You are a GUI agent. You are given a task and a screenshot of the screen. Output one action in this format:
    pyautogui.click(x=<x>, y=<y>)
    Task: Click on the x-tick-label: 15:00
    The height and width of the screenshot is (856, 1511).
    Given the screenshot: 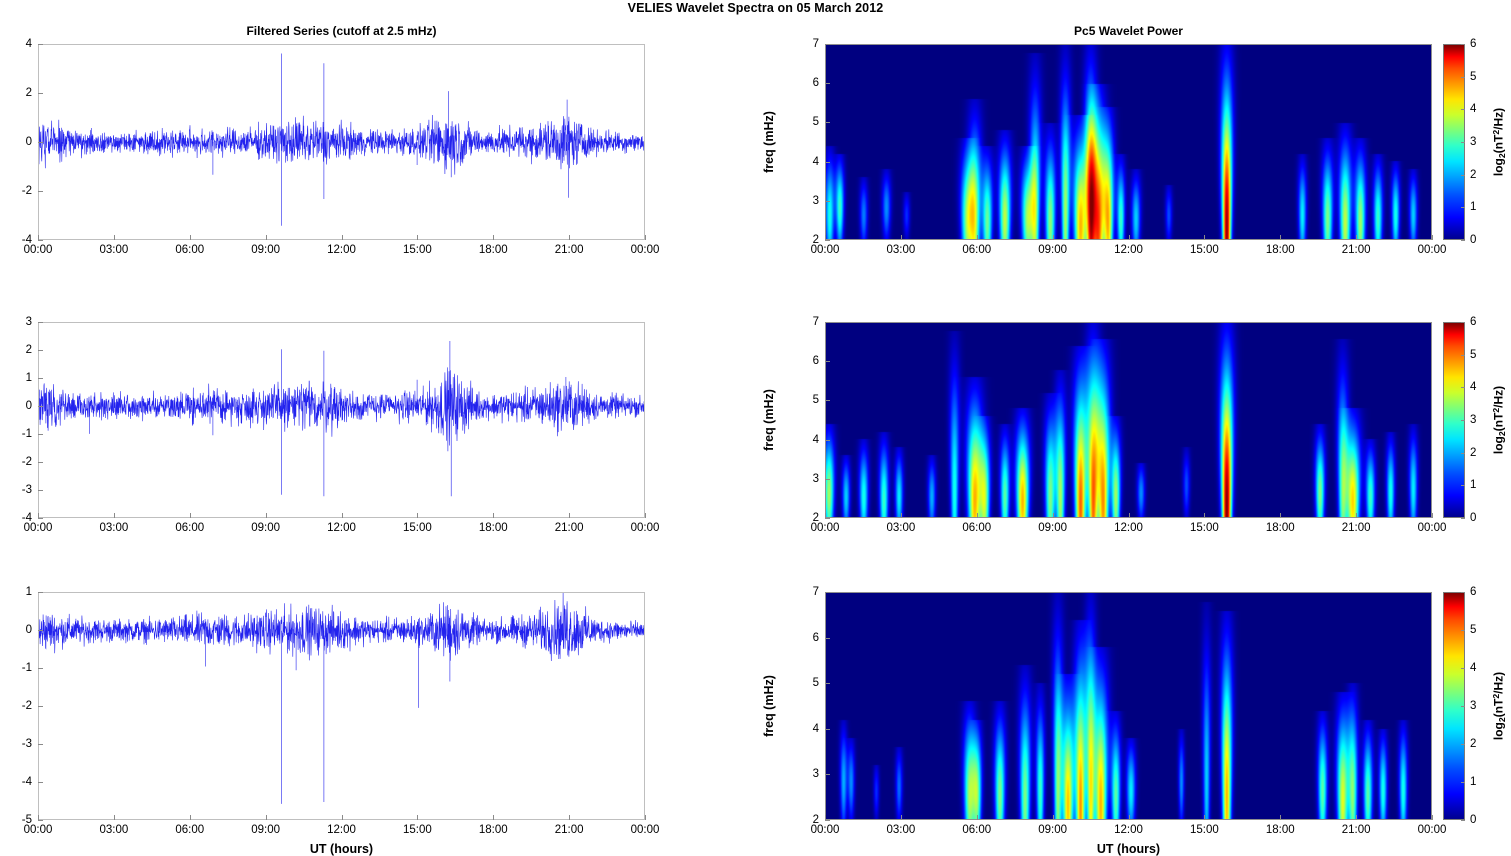 What is the action you would take?
    pyautogui.click(x=417, y=830)
    